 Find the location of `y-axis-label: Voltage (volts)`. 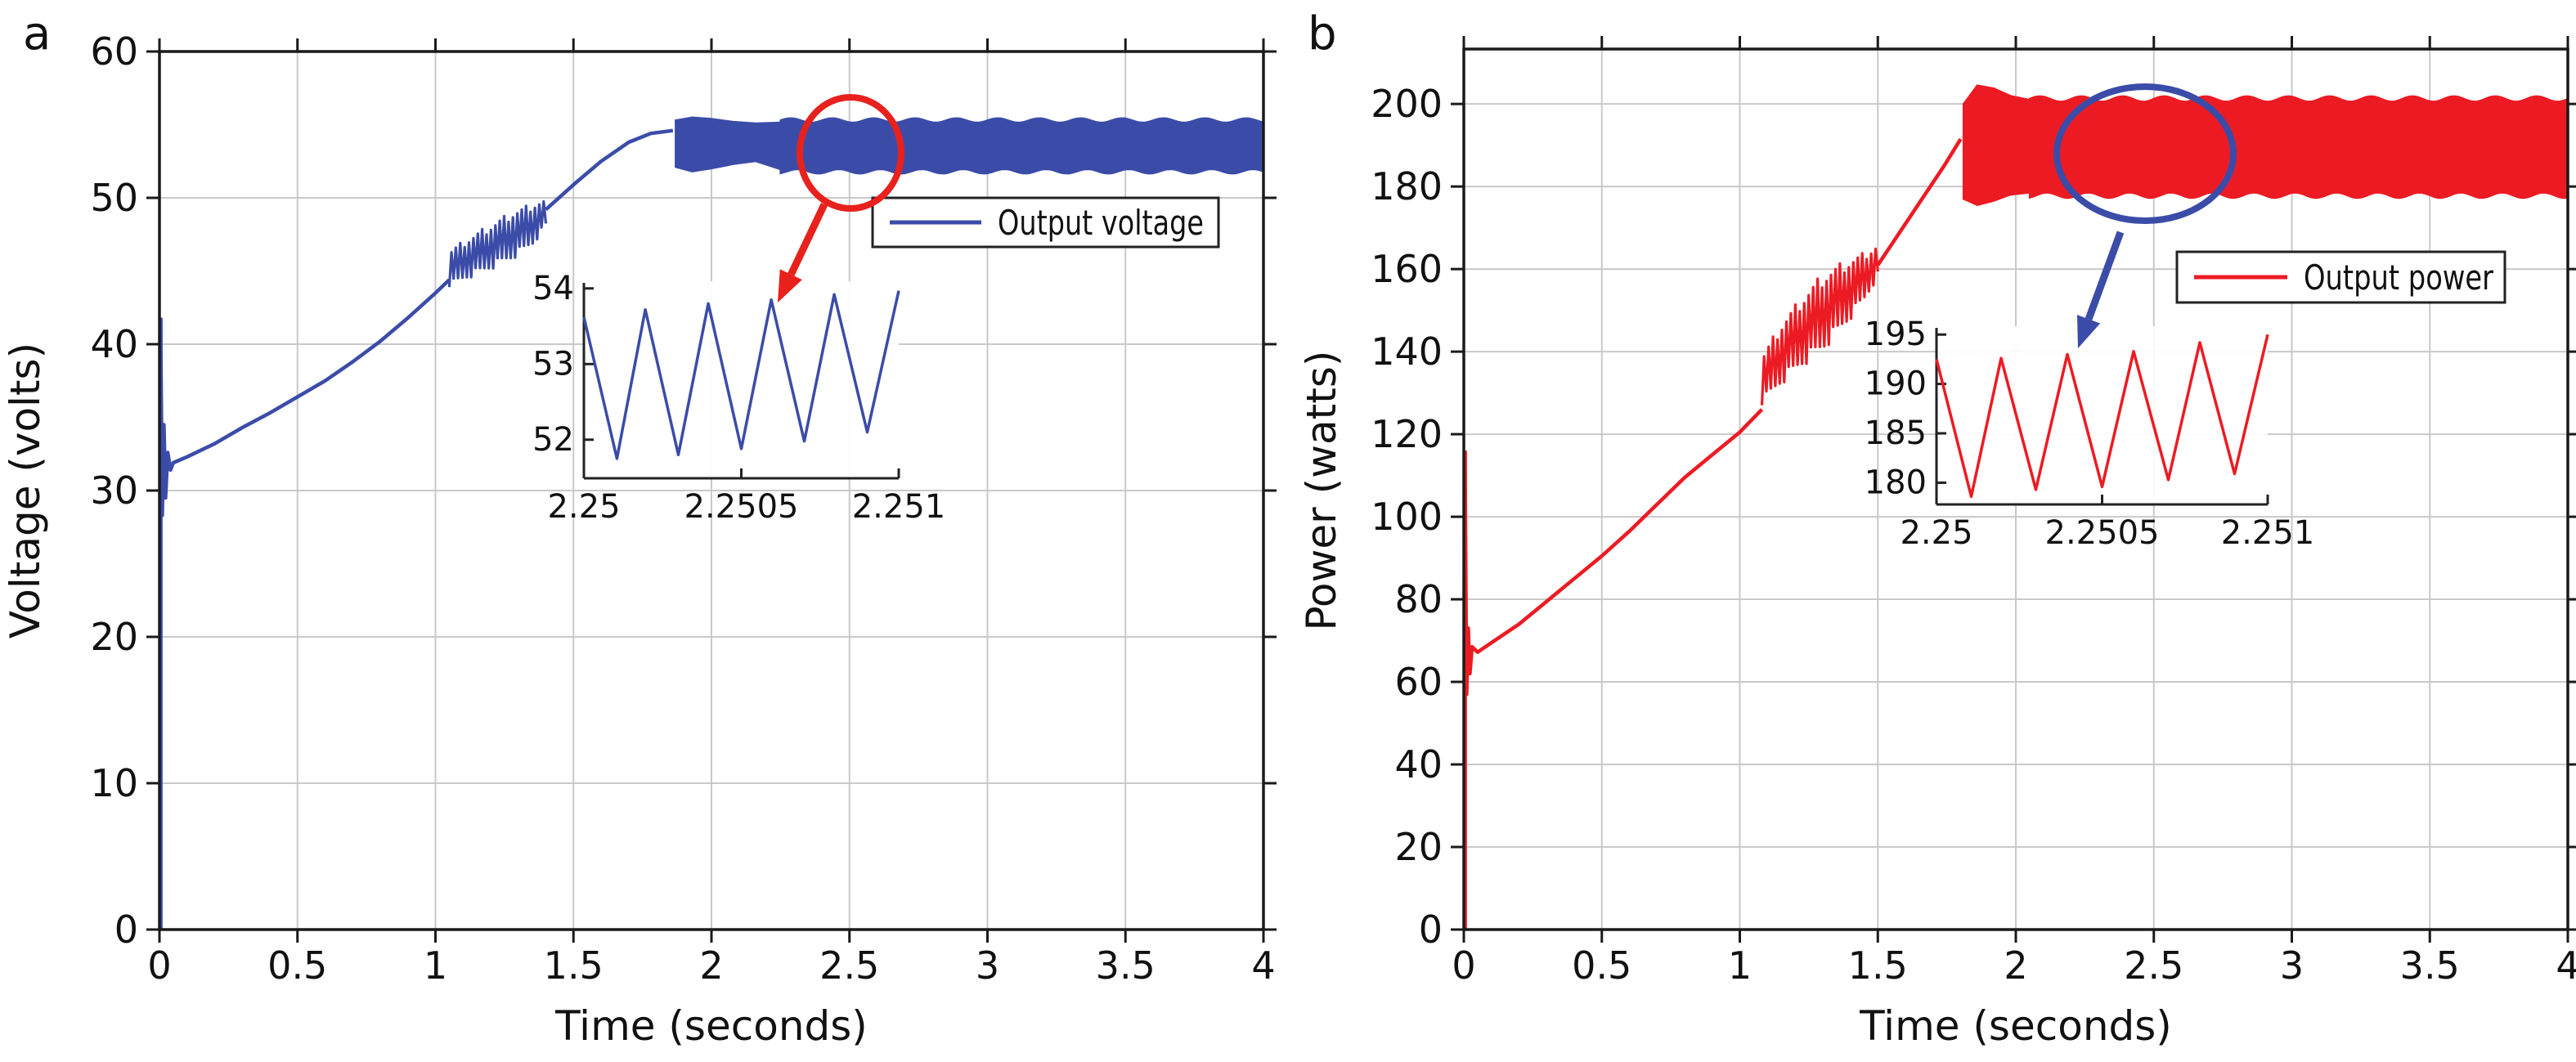

y-axis-label: Voltage (volts) is located at coordinates (25, 491).